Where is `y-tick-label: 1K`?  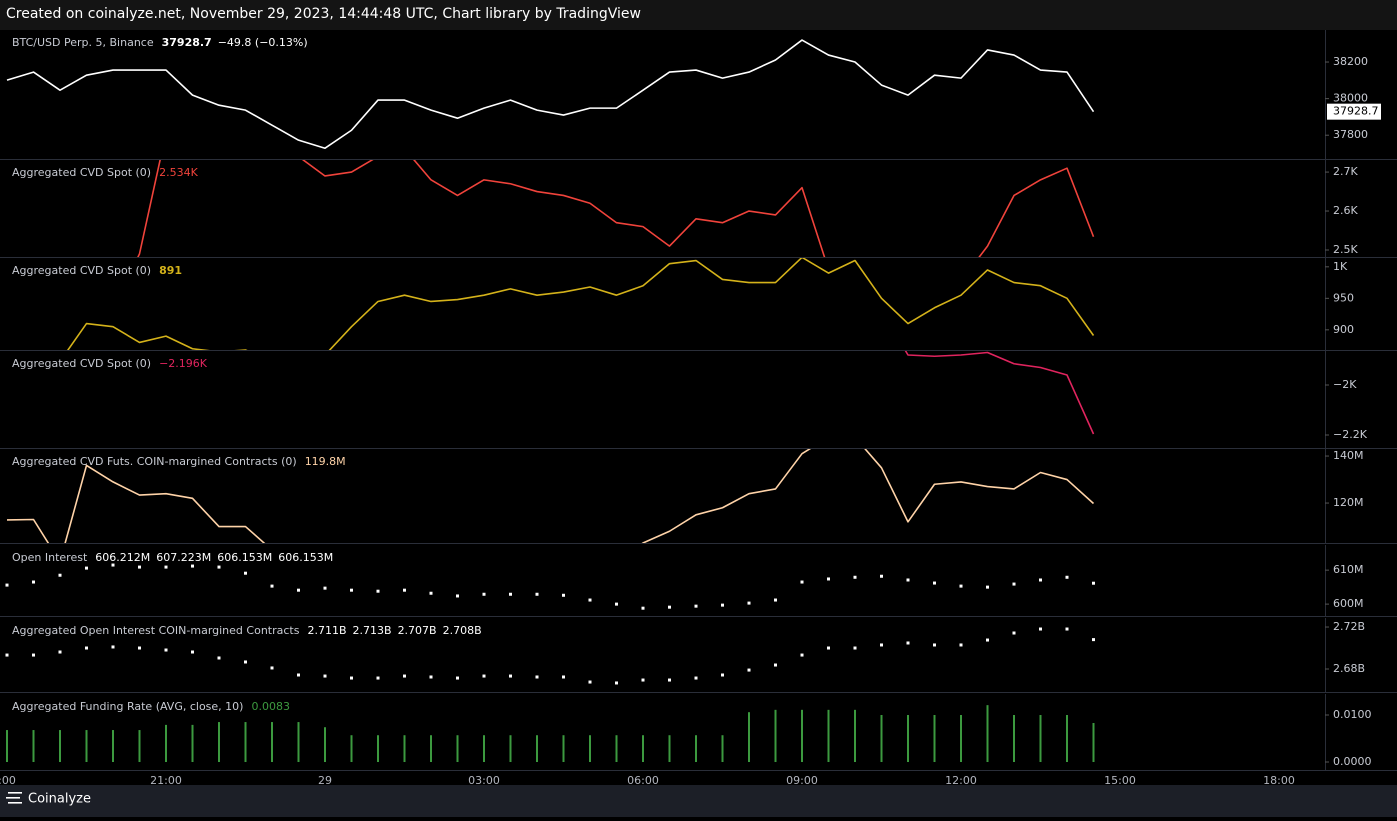 y-tick-label: 1K is located at coordinates (1340, 266).